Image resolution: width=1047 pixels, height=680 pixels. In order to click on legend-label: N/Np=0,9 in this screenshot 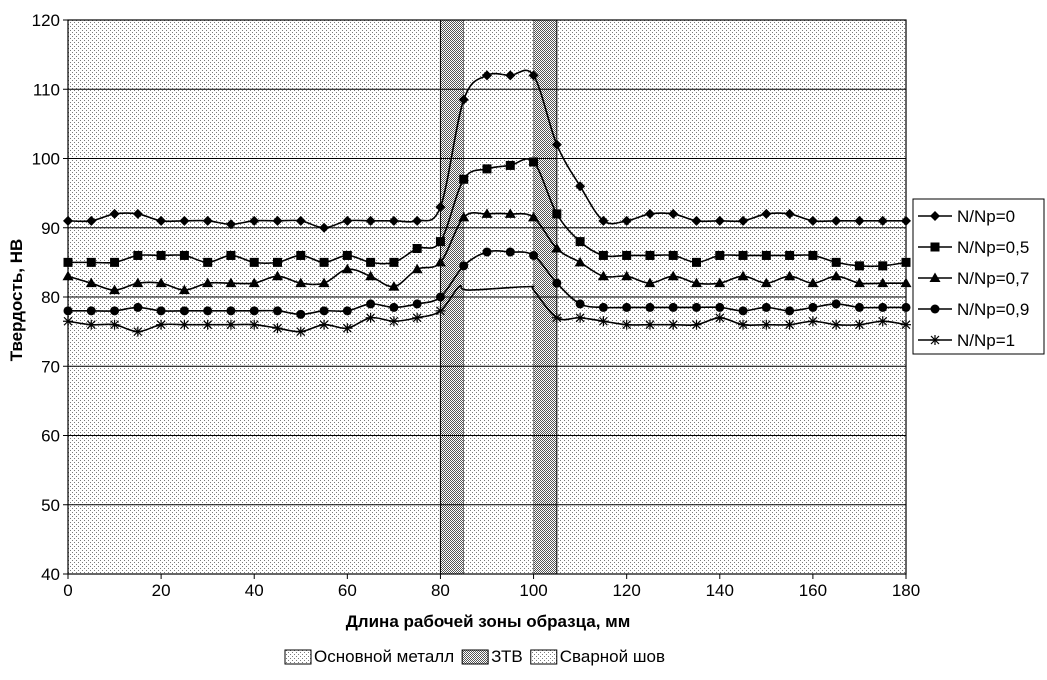, I will do `click(993, 309)`.